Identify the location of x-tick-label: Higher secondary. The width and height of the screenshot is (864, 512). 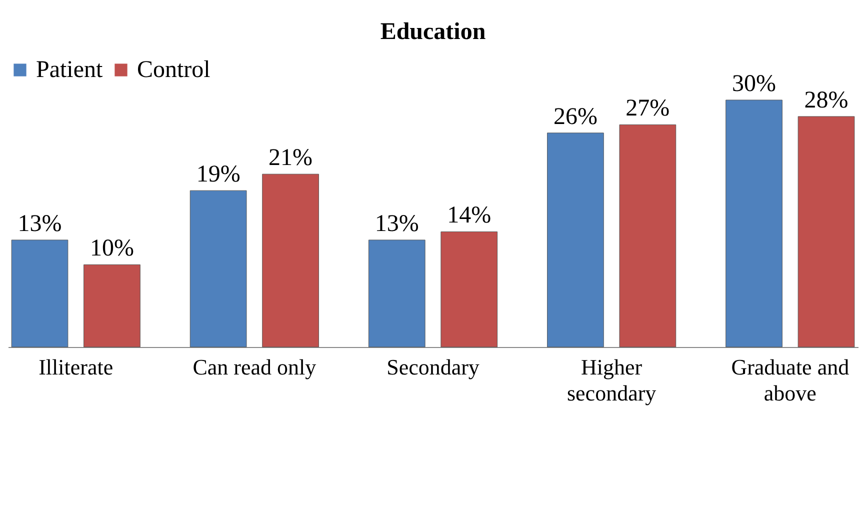
(611, 380).